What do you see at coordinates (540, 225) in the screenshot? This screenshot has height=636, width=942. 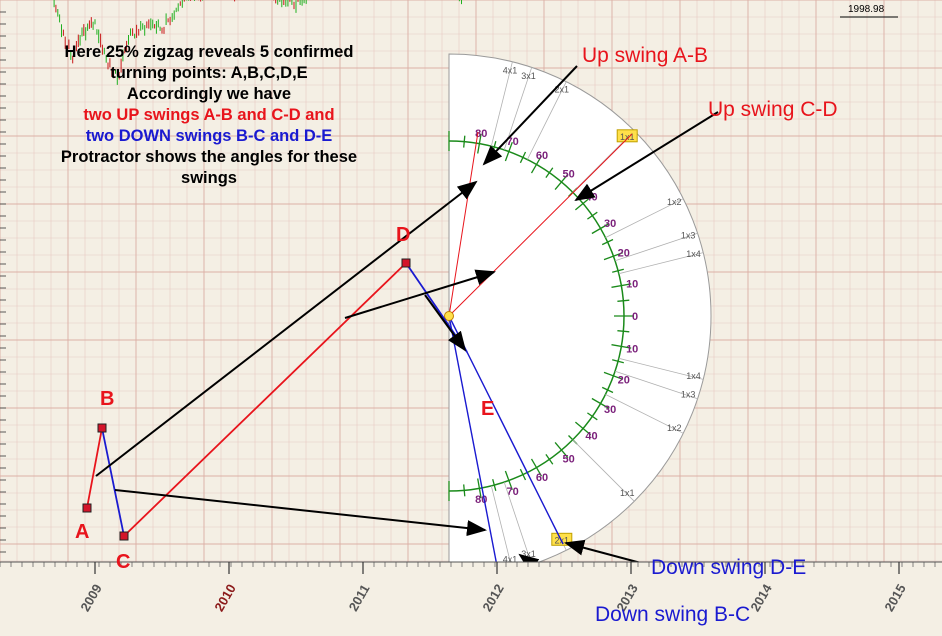 I see `ray-cd` at bounding box center [540, 225].